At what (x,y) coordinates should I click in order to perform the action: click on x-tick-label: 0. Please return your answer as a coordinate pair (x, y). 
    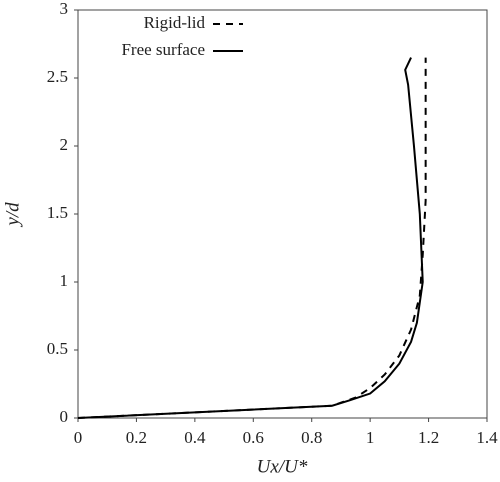
    Looking at the image, I should click on (78, 437).